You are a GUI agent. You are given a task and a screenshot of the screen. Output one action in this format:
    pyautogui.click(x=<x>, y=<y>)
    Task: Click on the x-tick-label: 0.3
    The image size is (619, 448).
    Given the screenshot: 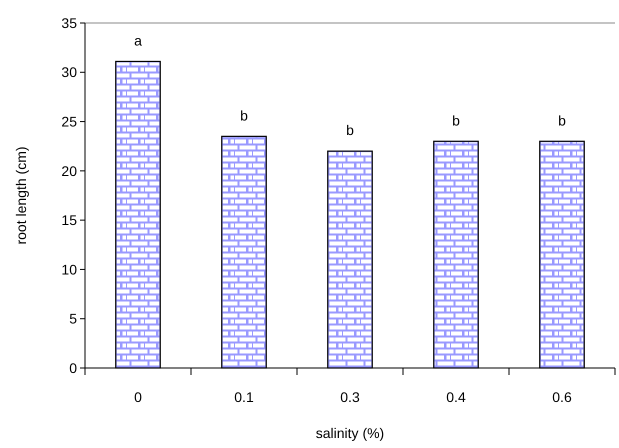 What is the action you would take?
    pyautogui.click(x=350, y=397)
    